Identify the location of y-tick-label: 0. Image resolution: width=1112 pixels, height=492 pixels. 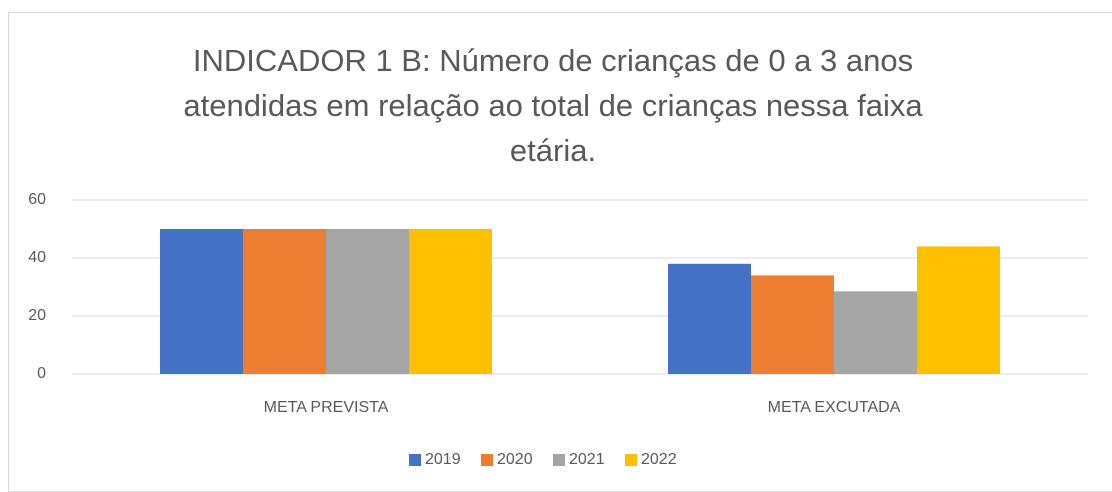
(41, 373).